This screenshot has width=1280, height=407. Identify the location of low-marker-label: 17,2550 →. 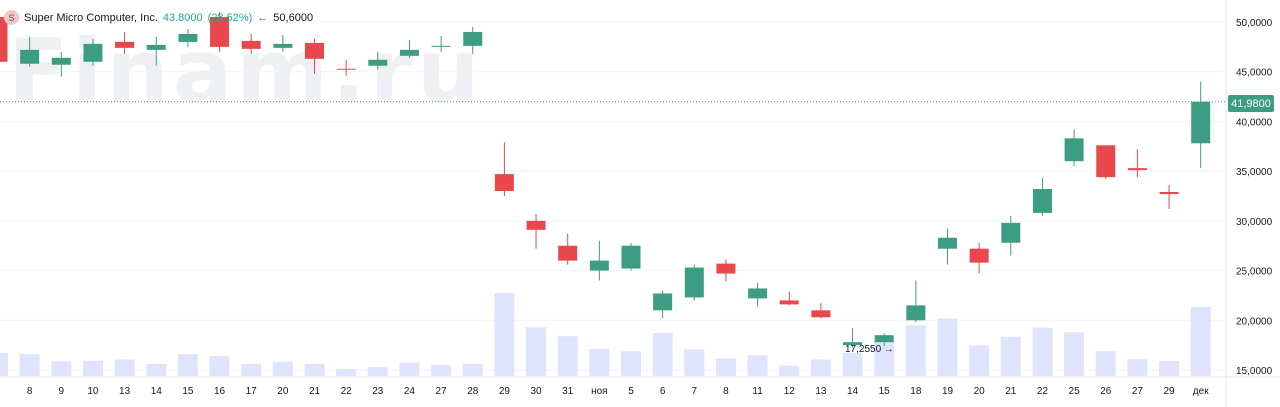
(869, 349).